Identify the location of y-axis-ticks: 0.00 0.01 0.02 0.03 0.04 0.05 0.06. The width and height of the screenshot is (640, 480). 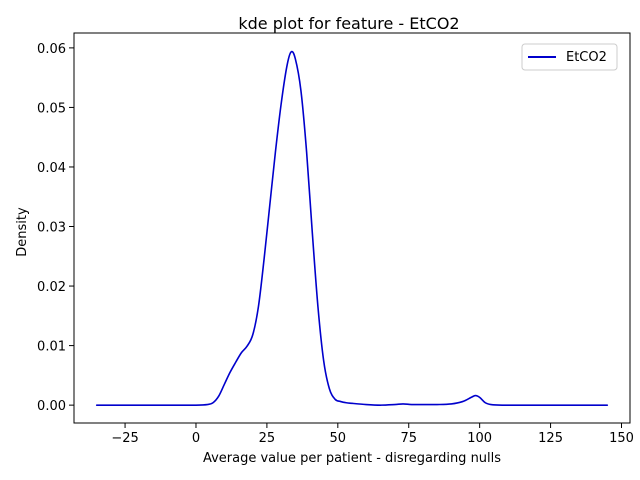
(55, 228).